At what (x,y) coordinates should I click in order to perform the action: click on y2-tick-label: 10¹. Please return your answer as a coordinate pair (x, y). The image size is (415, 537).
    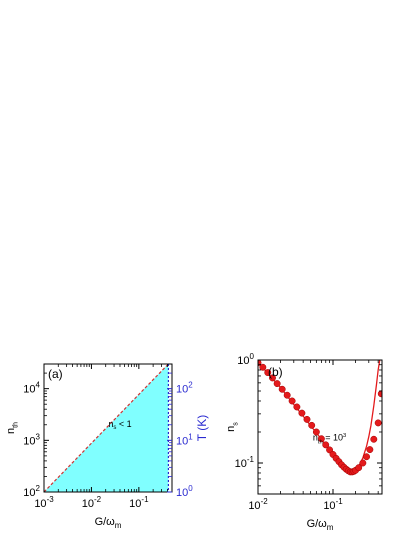
    Looking at the image, I should click on (184, 439).